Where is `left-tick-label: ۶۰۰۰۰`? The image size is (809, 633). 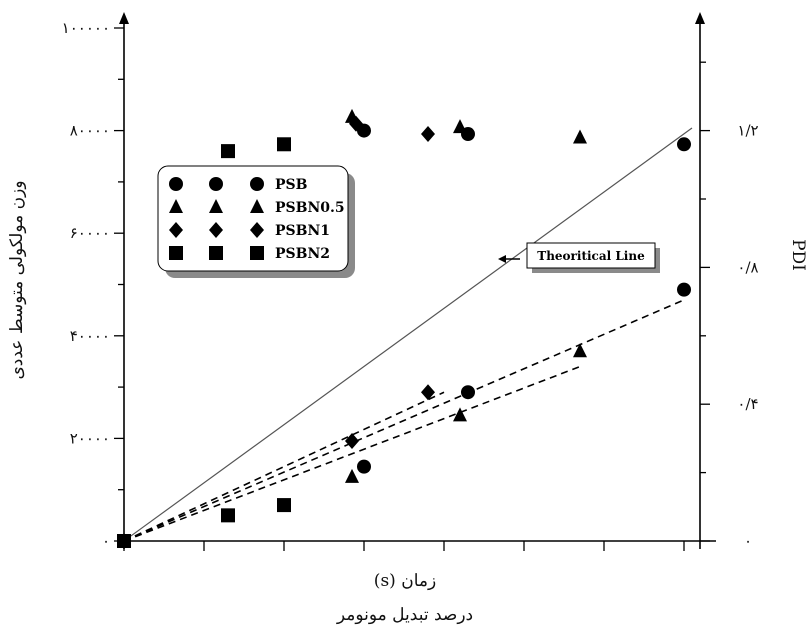 left-tick-label: ۶۰۰۰۰ is located at coordinates (90, 233).